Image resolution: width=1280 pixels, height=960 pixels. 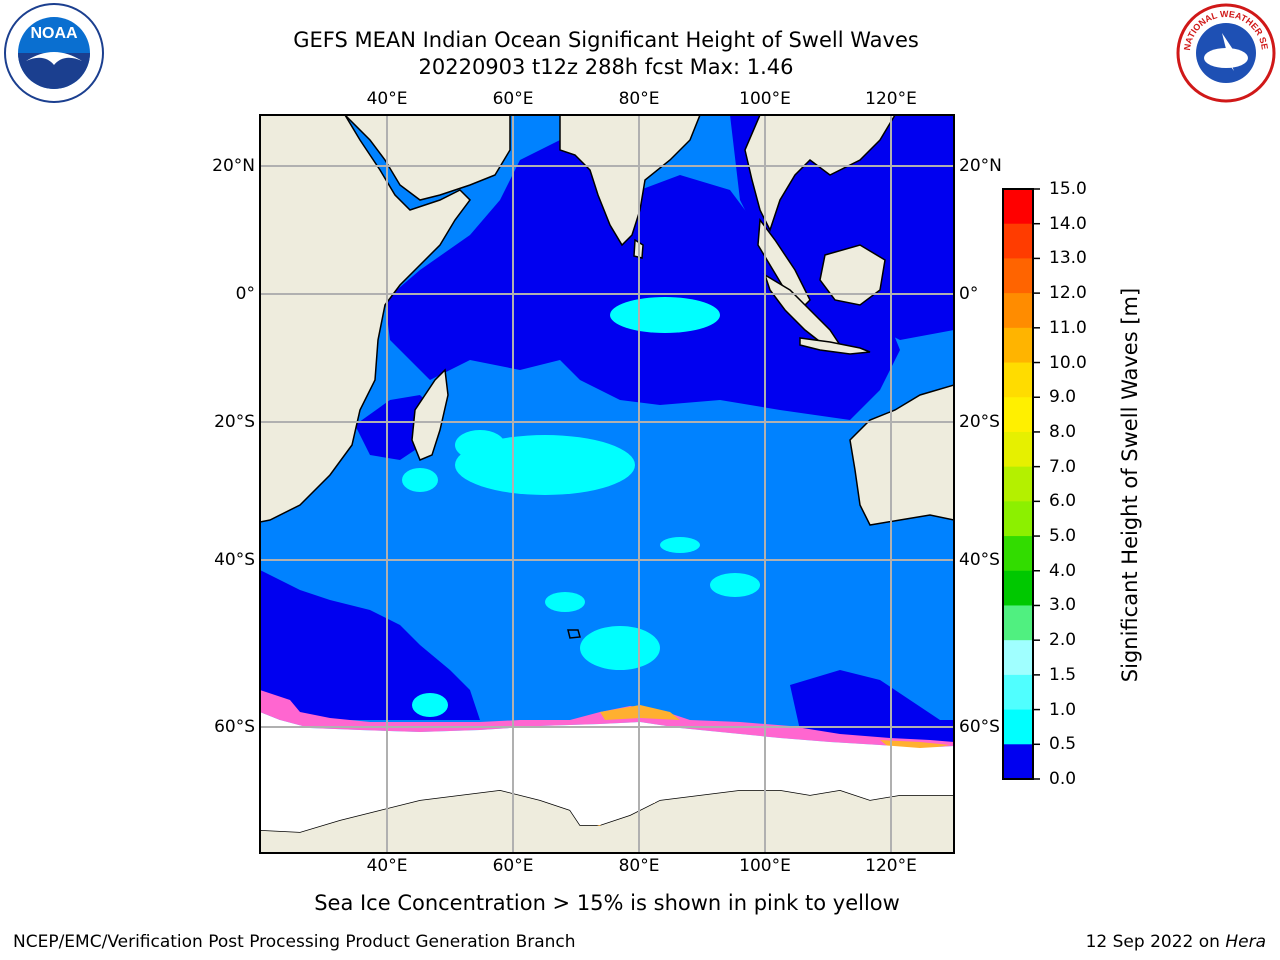 What do you see at coordinates (54, 33) in the screenshot?
I see `noaa-logo-text: NOAA` at bounding box center [54, 33].